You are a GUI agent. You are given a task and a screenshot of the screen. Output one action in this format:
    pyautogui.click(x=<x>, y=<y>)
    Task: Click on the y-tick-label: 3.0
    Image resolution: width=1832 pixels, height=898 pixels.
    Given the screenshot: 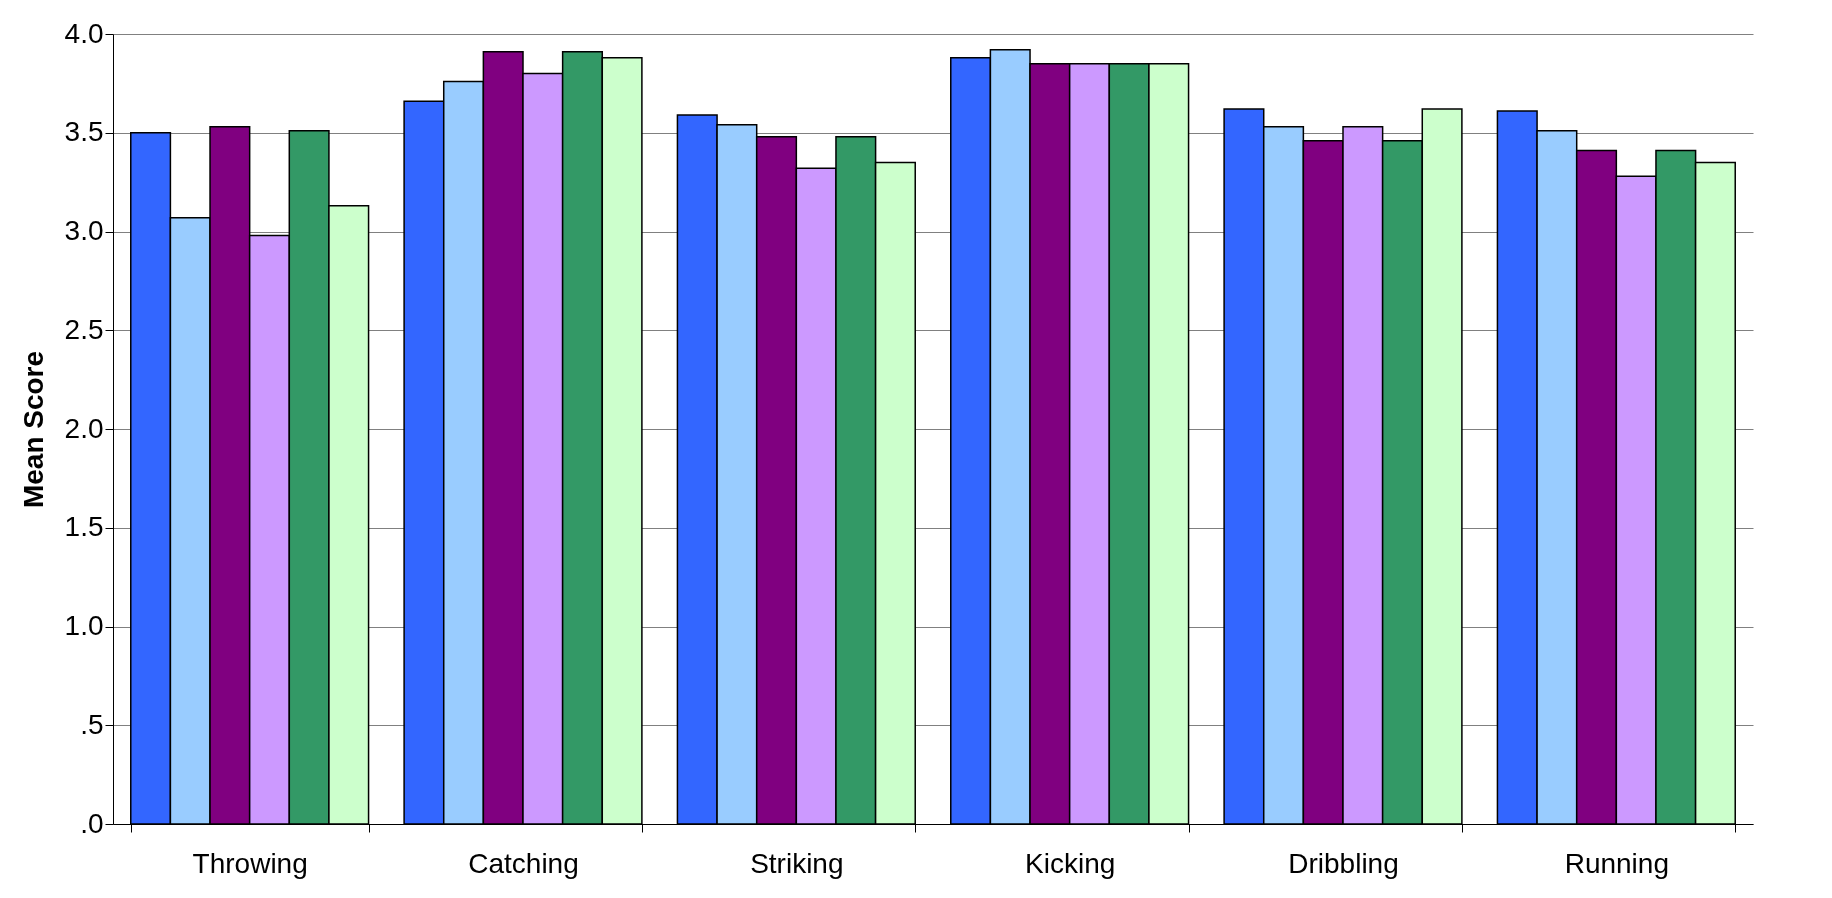 What is the action you would take?
    pyautogui.click(x=84, y=230)
    